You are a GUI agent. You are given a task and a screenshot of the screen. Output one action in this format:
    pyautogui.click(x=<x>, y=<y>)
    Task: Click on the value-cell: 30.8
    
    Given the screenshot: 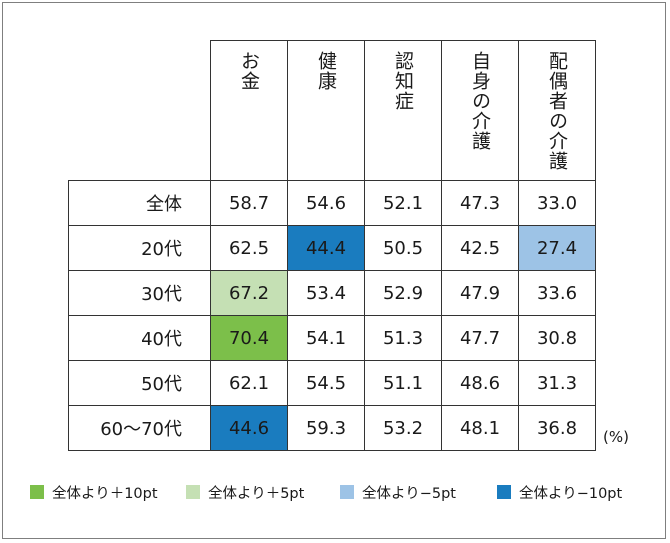 What is the action you would take?
    pyautogui.click(x=557, y=338)
    